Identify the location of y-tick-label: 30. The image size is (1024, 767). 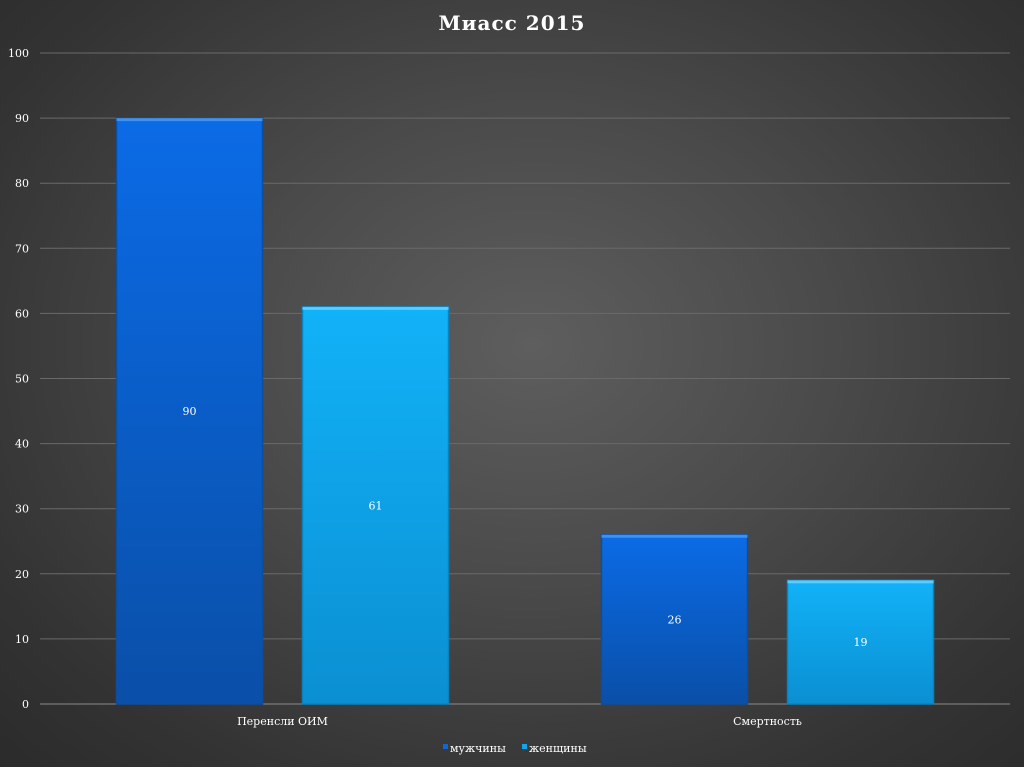
(22, 509).